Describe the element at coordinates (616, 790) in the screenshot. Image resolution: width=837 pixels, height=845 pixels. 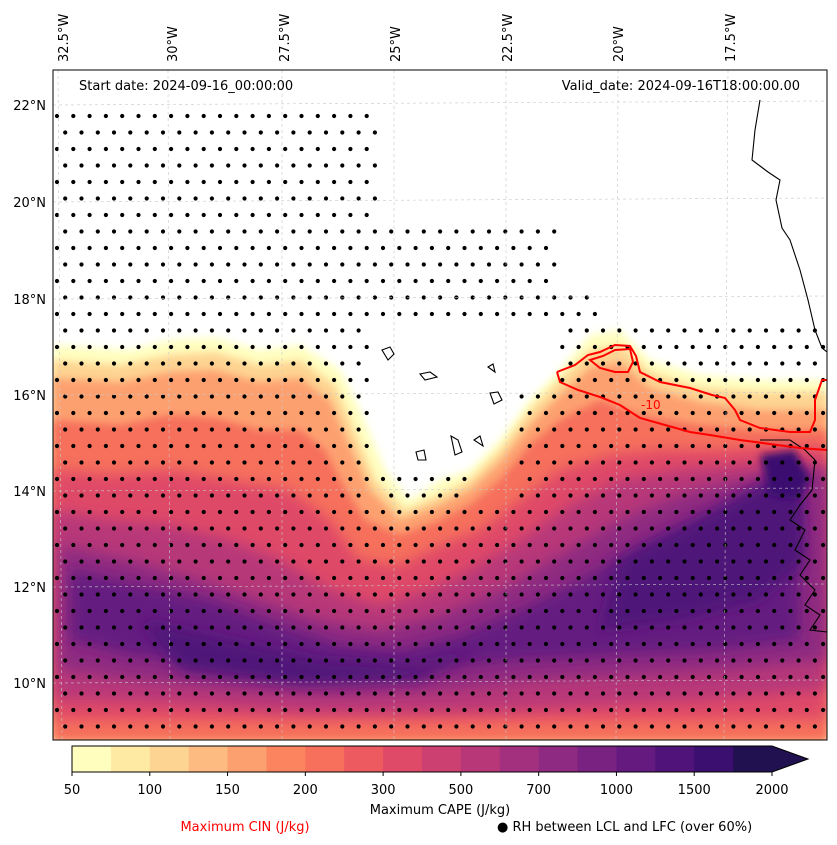
I see `colorbar-tick-label: 1000` at that location.